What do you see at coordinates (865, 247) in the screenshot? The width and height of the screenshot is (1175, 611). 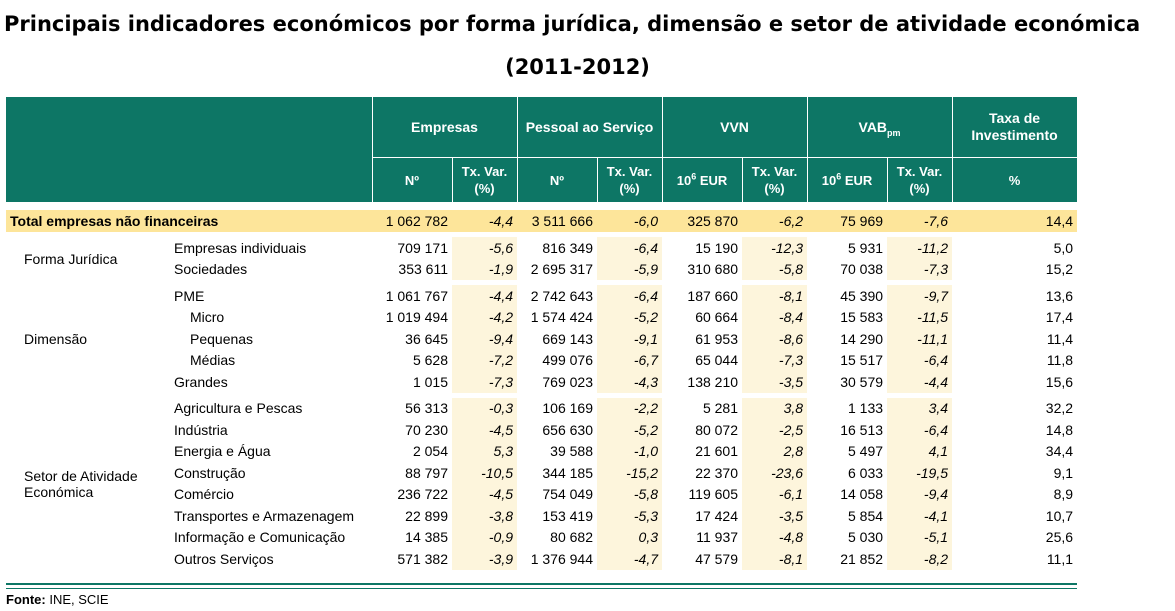 I see `cell: 5 931` at bounding box center [865, 247].